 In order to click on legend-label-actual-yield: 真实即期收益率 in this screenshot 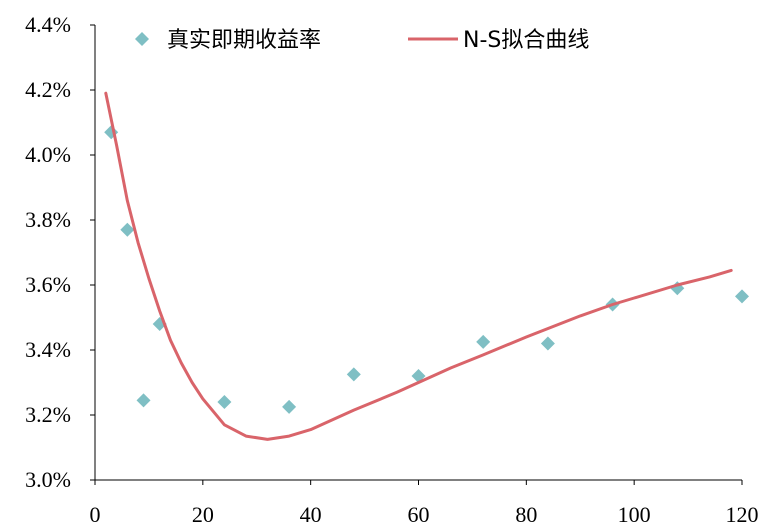, I will do `click(244, 40)`.